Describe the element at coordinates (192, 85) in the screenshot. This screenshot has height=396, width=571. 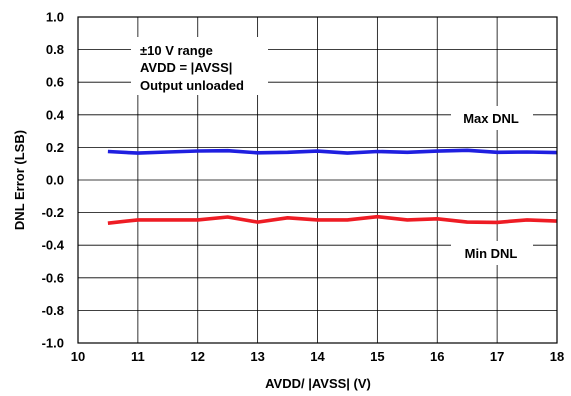
I see `conditions-line-3: Output unloaded` at that location.